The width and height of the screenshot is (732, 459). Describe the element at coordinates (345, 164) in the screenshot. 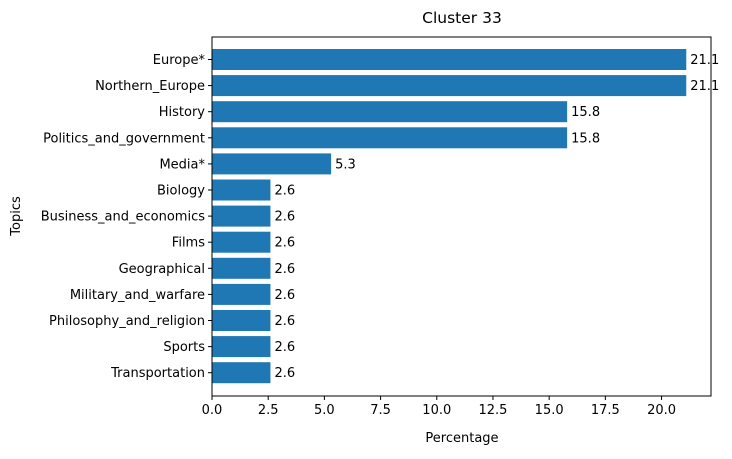

I see `value-label: 5.3` at that location.